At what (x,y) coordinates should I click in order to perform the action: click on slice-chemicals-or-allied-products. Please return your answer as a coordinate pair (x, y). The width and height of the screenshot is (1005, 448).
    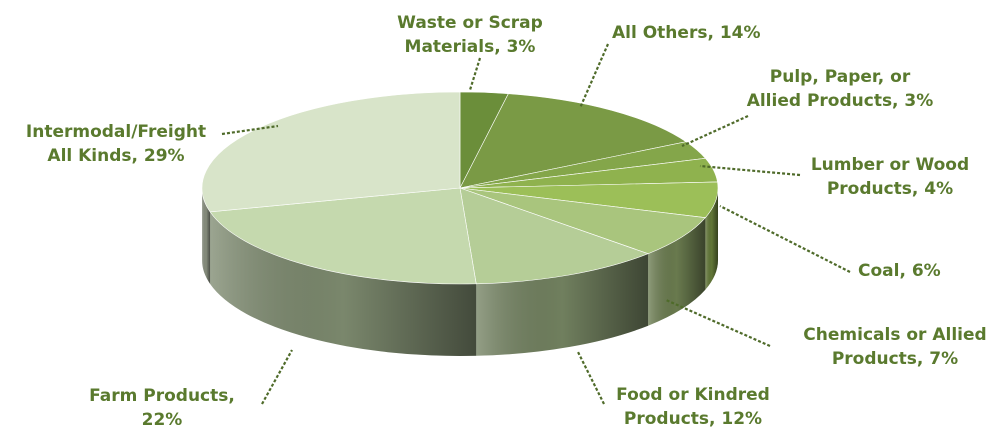
    Looking at the image, I should click on (582, 221).